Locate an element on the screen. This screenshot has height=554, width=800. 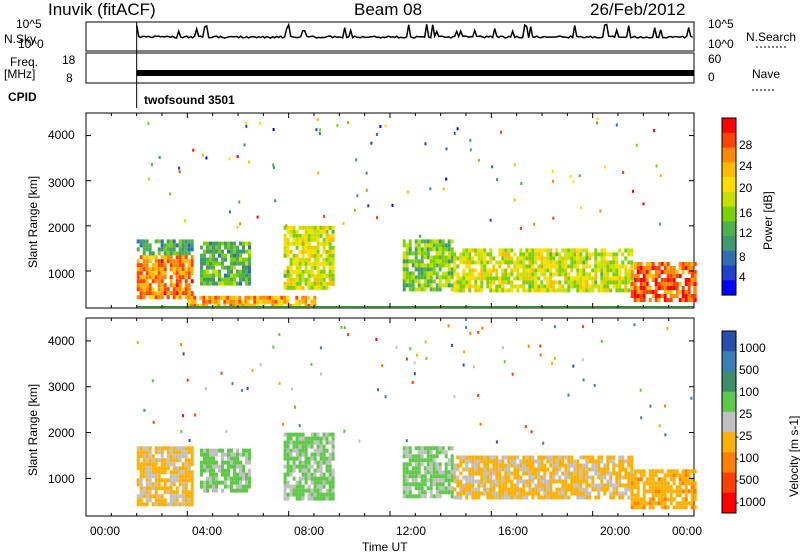
heatmap-speckle is located at coordinates (279, 383).